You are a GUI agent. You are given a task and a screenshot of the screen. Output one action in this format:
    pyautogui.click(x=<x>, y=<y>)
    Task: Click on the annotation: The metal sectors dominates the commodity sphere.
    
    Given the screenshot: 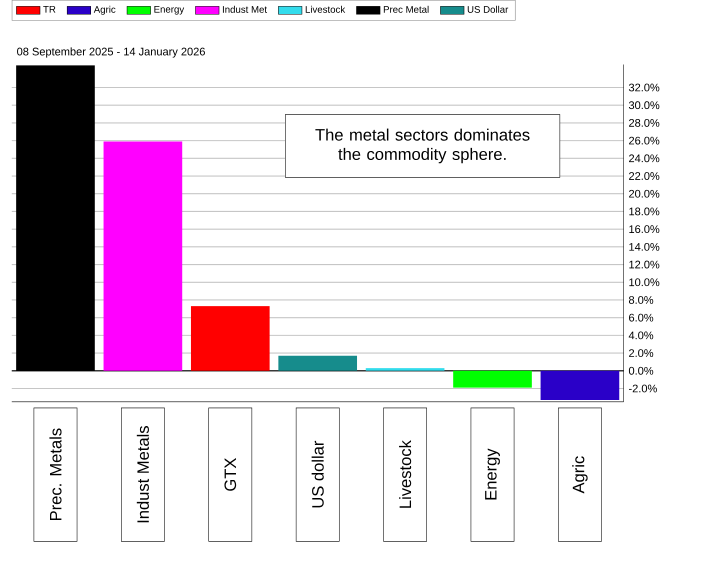 What is the action you would take?
    pyautogui.click(x=422, y=146)
    